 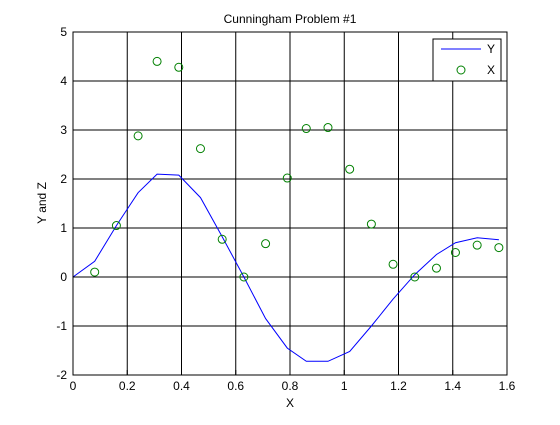 What do you see at coordinates (63, 32) in the screenshot?
I see `y-tick-label: 5` at bounding box center [63, 32].